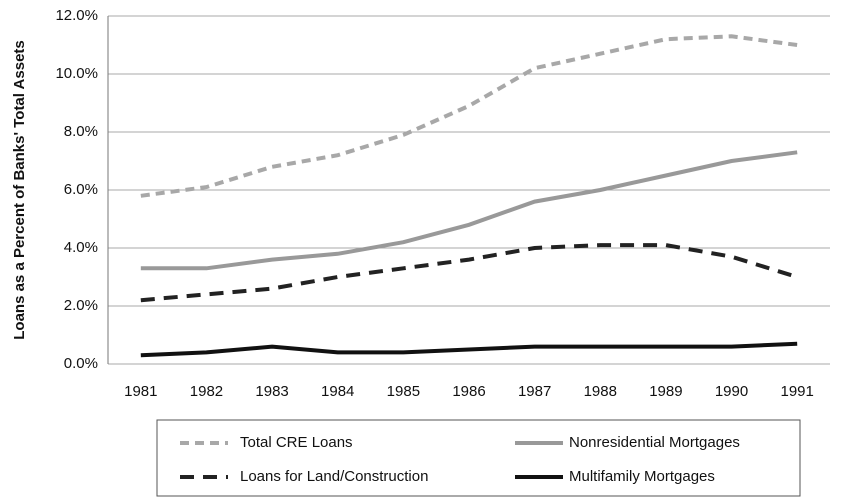 The height and width of the screenshot is (499, 847). What do you see at coordinates (81, 131) in the screenshot?
I see `y-tick-label: 8.0%` at bounding box center [81, 131].